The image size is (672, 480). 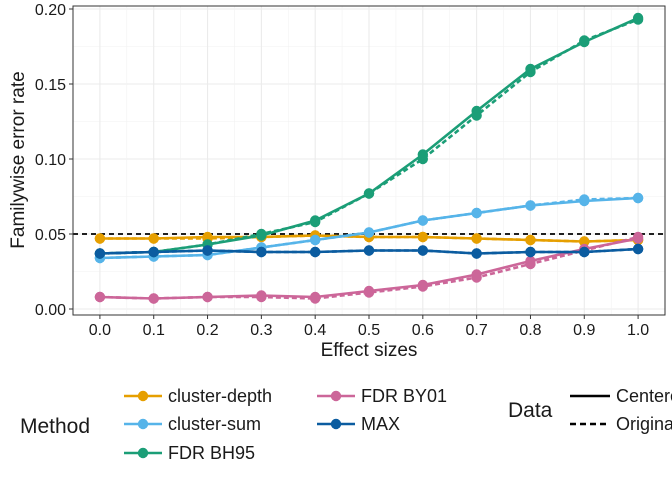 What do you see at coordinates (590, 410) in the screenshot?
I see `legend-data: Data Centered Original` at bounding box center [590, 410].